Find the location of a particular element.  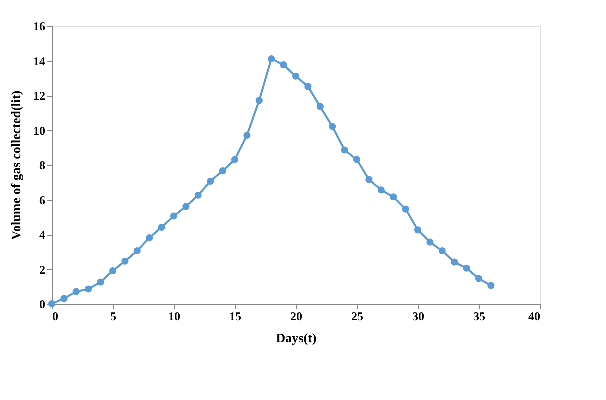

x-tick-label: 15 is located at coordinates (236, 317).